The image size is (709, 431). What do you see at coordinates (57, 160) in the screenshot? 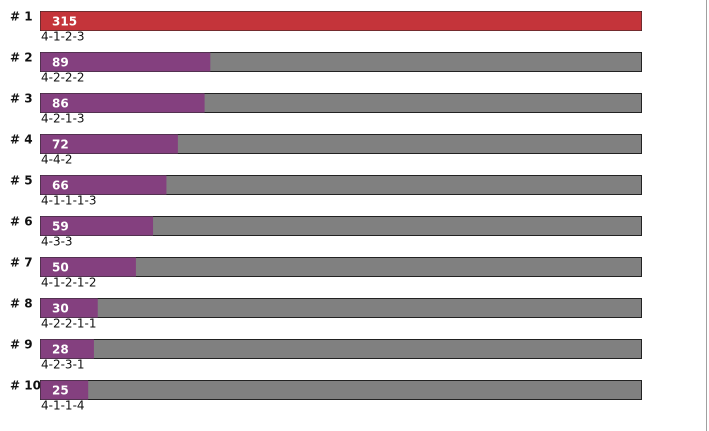
I see `category-label: 4-4-2` at bounding box center [57, 160].